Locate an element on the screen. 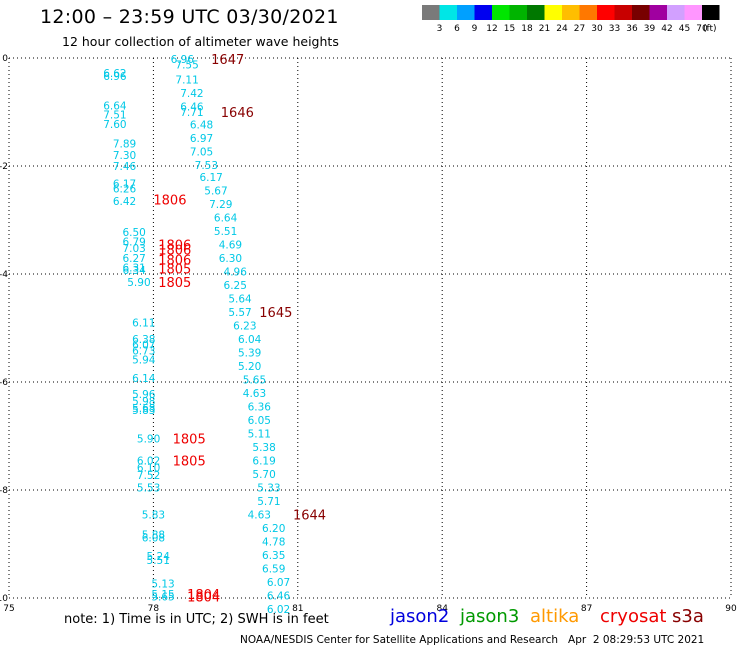 Image resolution: width=740 pixels, height=650 pixels. time-label: 1647 is located at coordinates (227, 60).